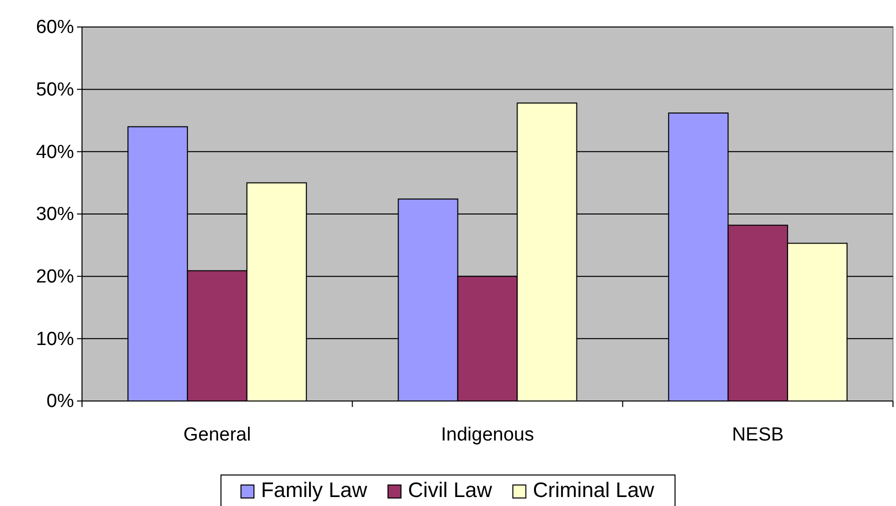  I want to click on y-tick-label: 0%, so click(60, 401).